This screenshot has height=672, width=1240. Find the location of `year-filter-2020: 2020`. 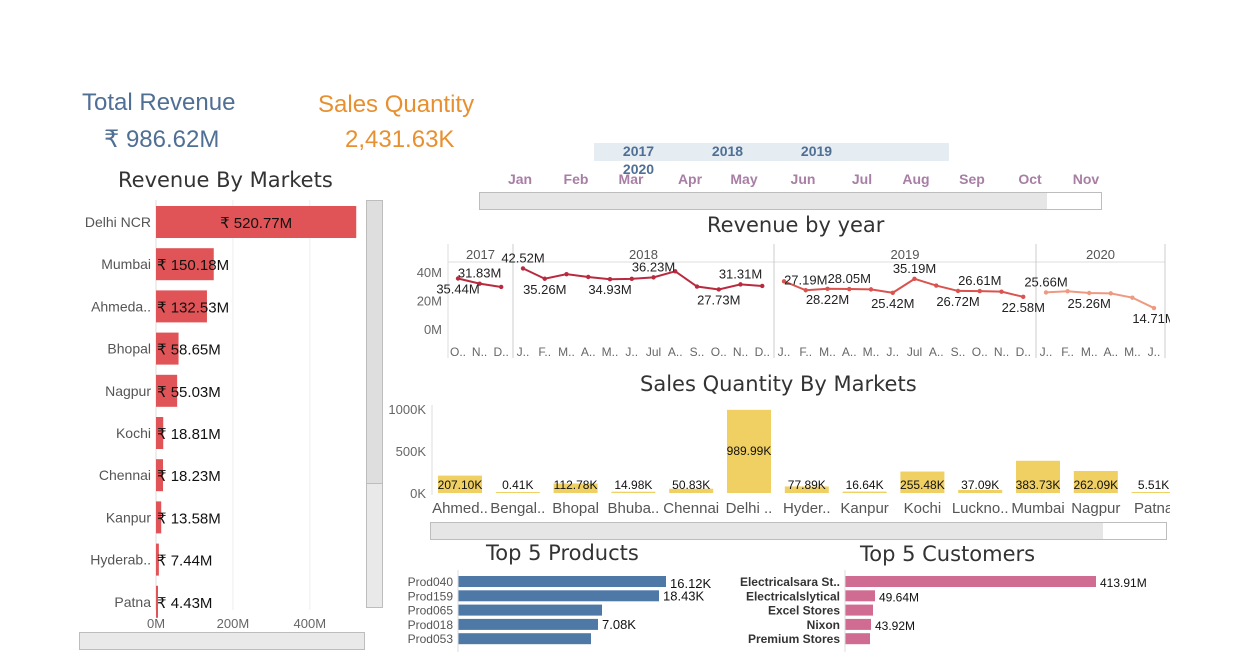

year-filter-2020: 2020 is located at coordinates (638, 169).